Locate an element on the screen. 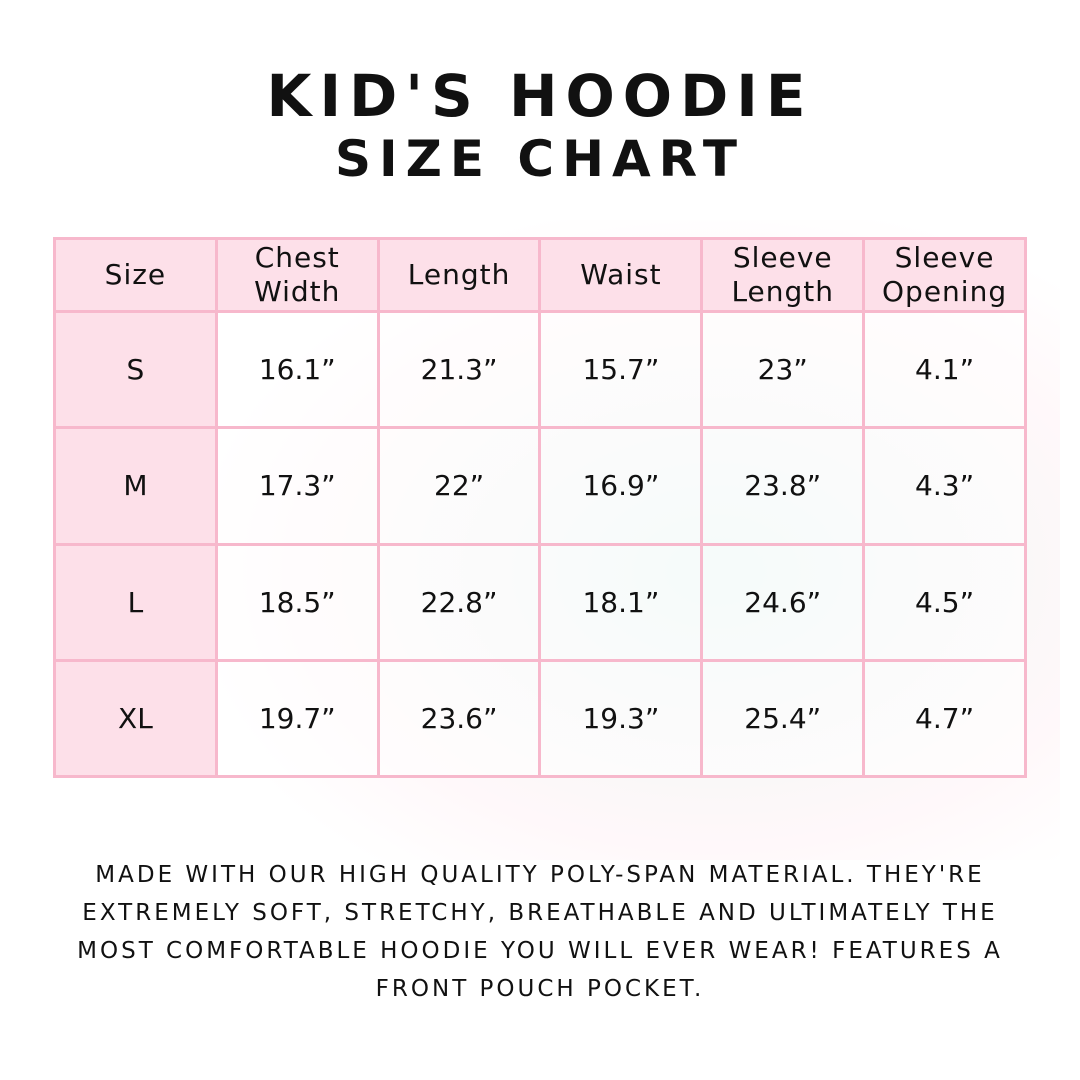 Image resolution: width=1080 pixels, height=1080 pixels. measurement-cell: 17.3” is located at coordinates (297, 486).